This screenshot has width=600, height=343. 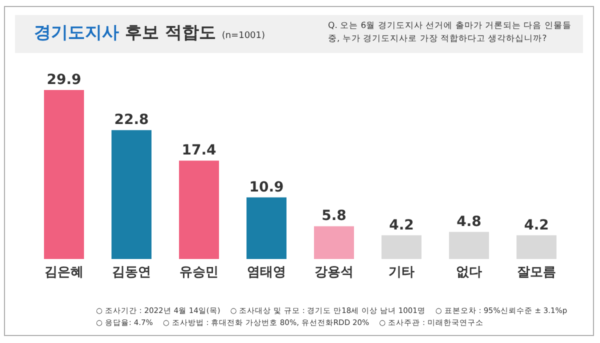 I want to click on chart-title: 경기도지사 후보 적합도, so click(x=125, y=33).